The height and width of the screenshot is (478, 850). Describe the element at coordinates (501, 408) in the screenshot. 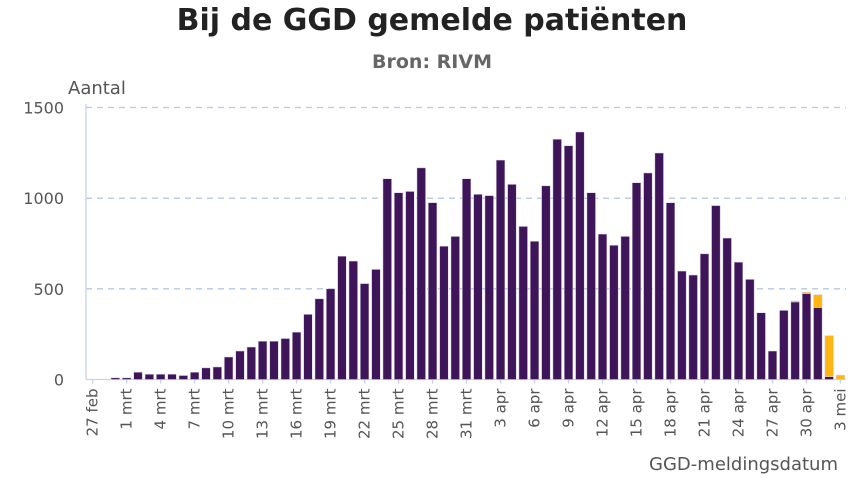

I see `x-tick-label: 3 apr` at that location.